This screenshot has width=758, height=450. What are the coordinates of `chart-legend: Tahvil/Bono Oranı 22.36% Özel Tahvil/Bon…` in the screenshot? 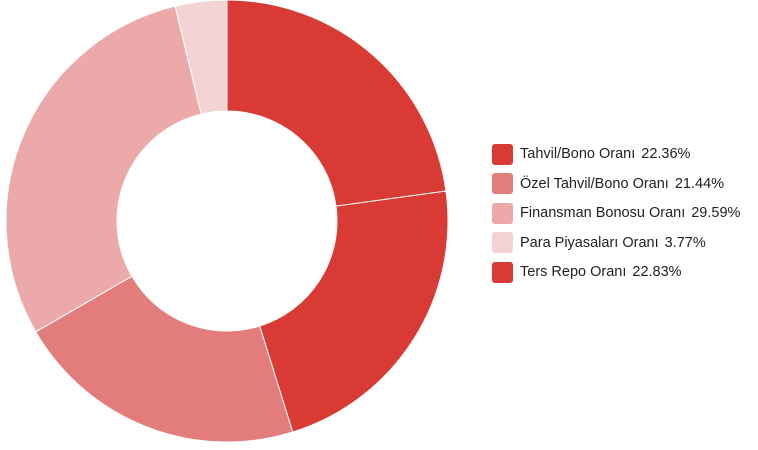 It's located at (616, 217).